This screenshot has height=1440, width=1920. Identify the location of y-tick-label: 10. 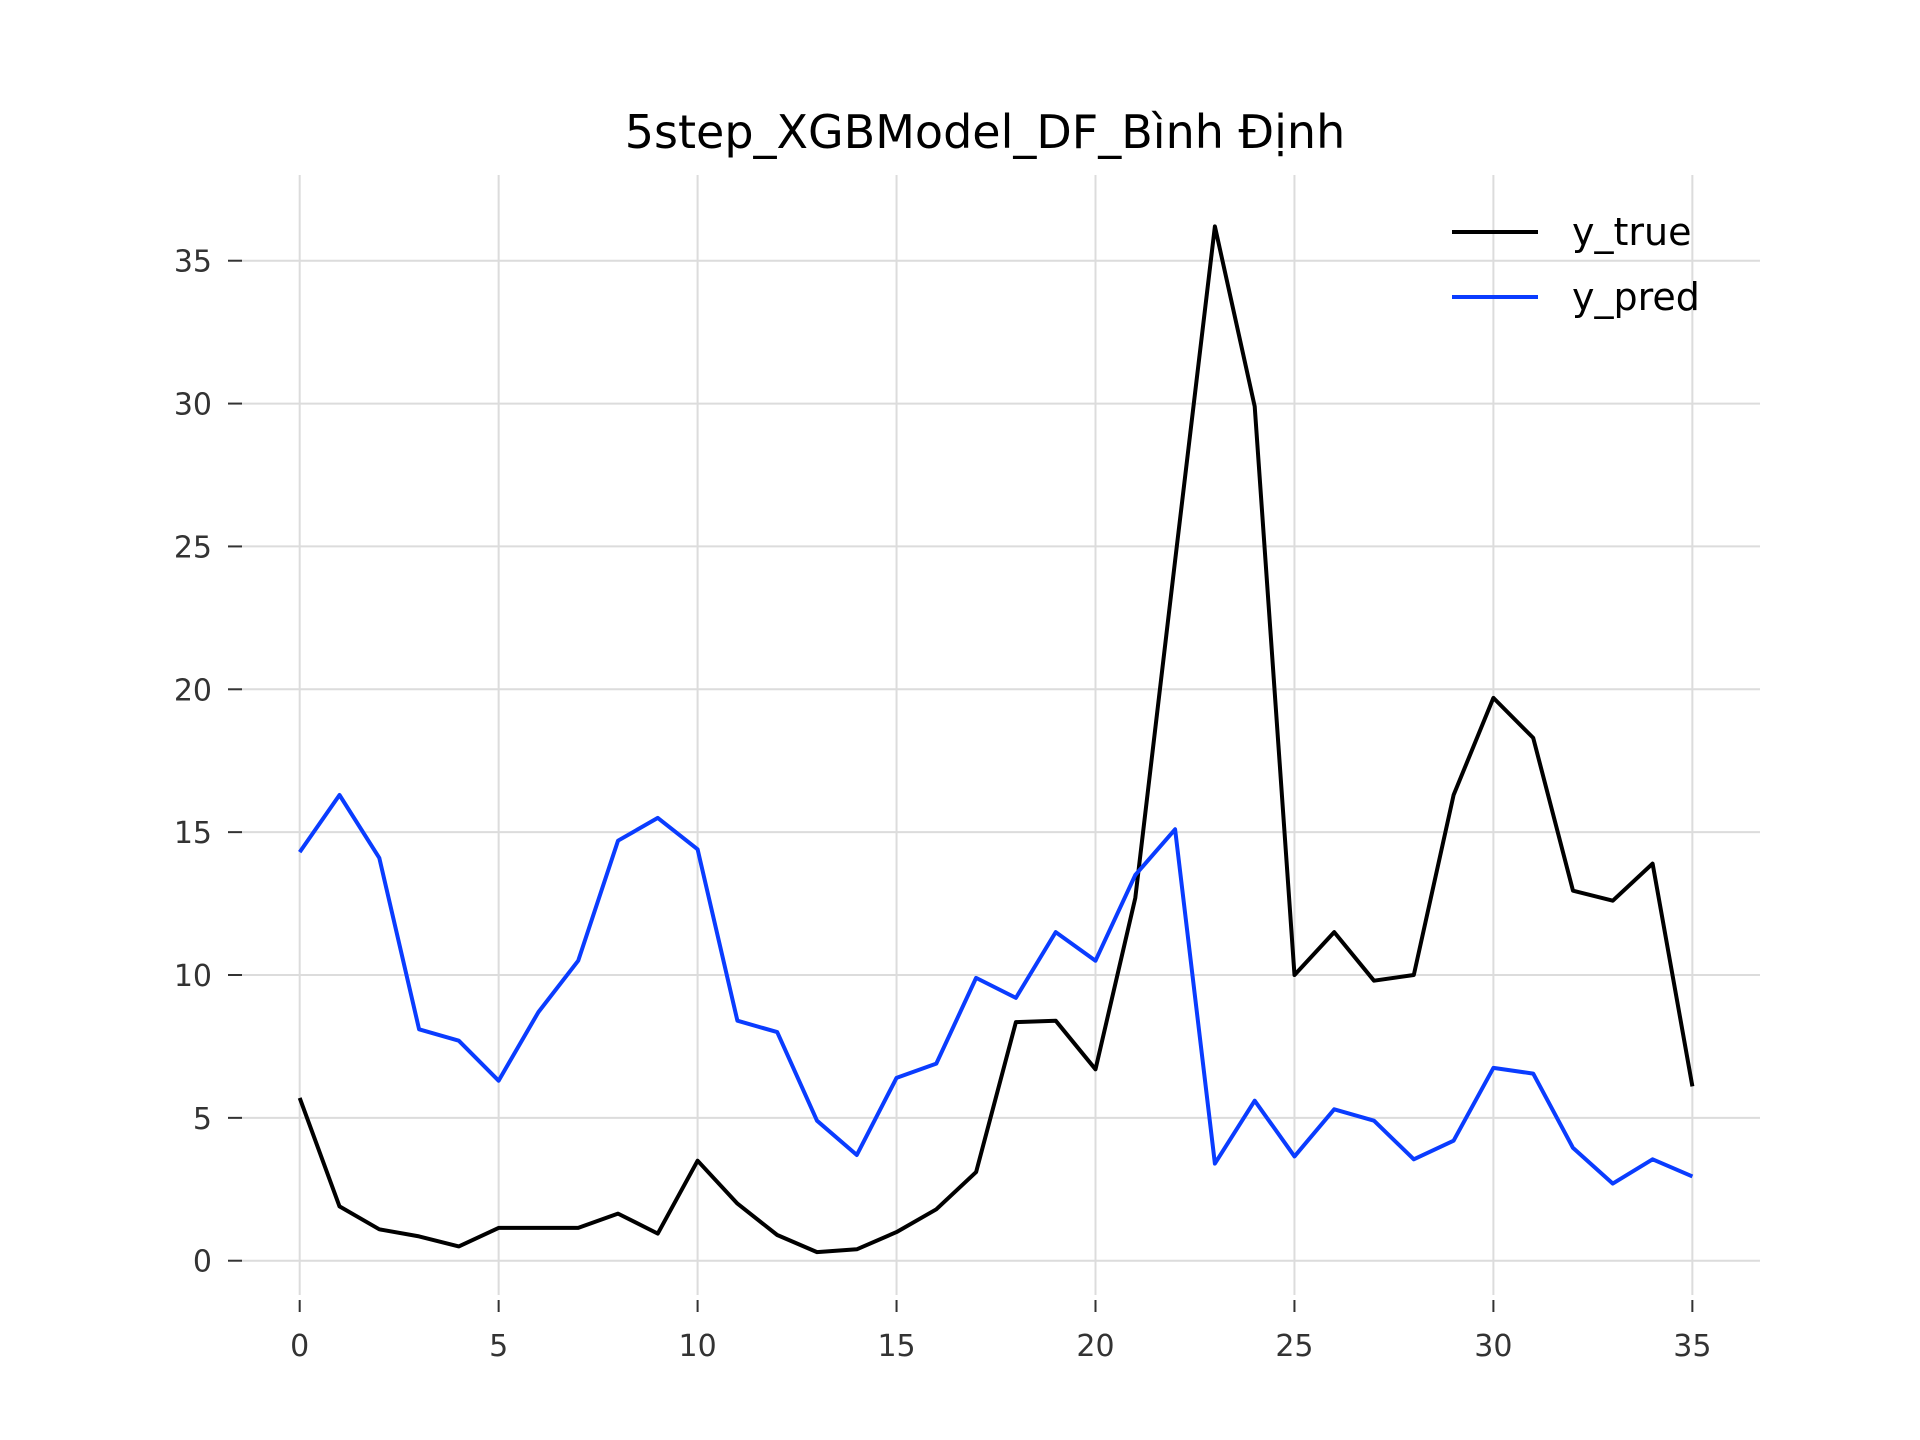
(193, 976).